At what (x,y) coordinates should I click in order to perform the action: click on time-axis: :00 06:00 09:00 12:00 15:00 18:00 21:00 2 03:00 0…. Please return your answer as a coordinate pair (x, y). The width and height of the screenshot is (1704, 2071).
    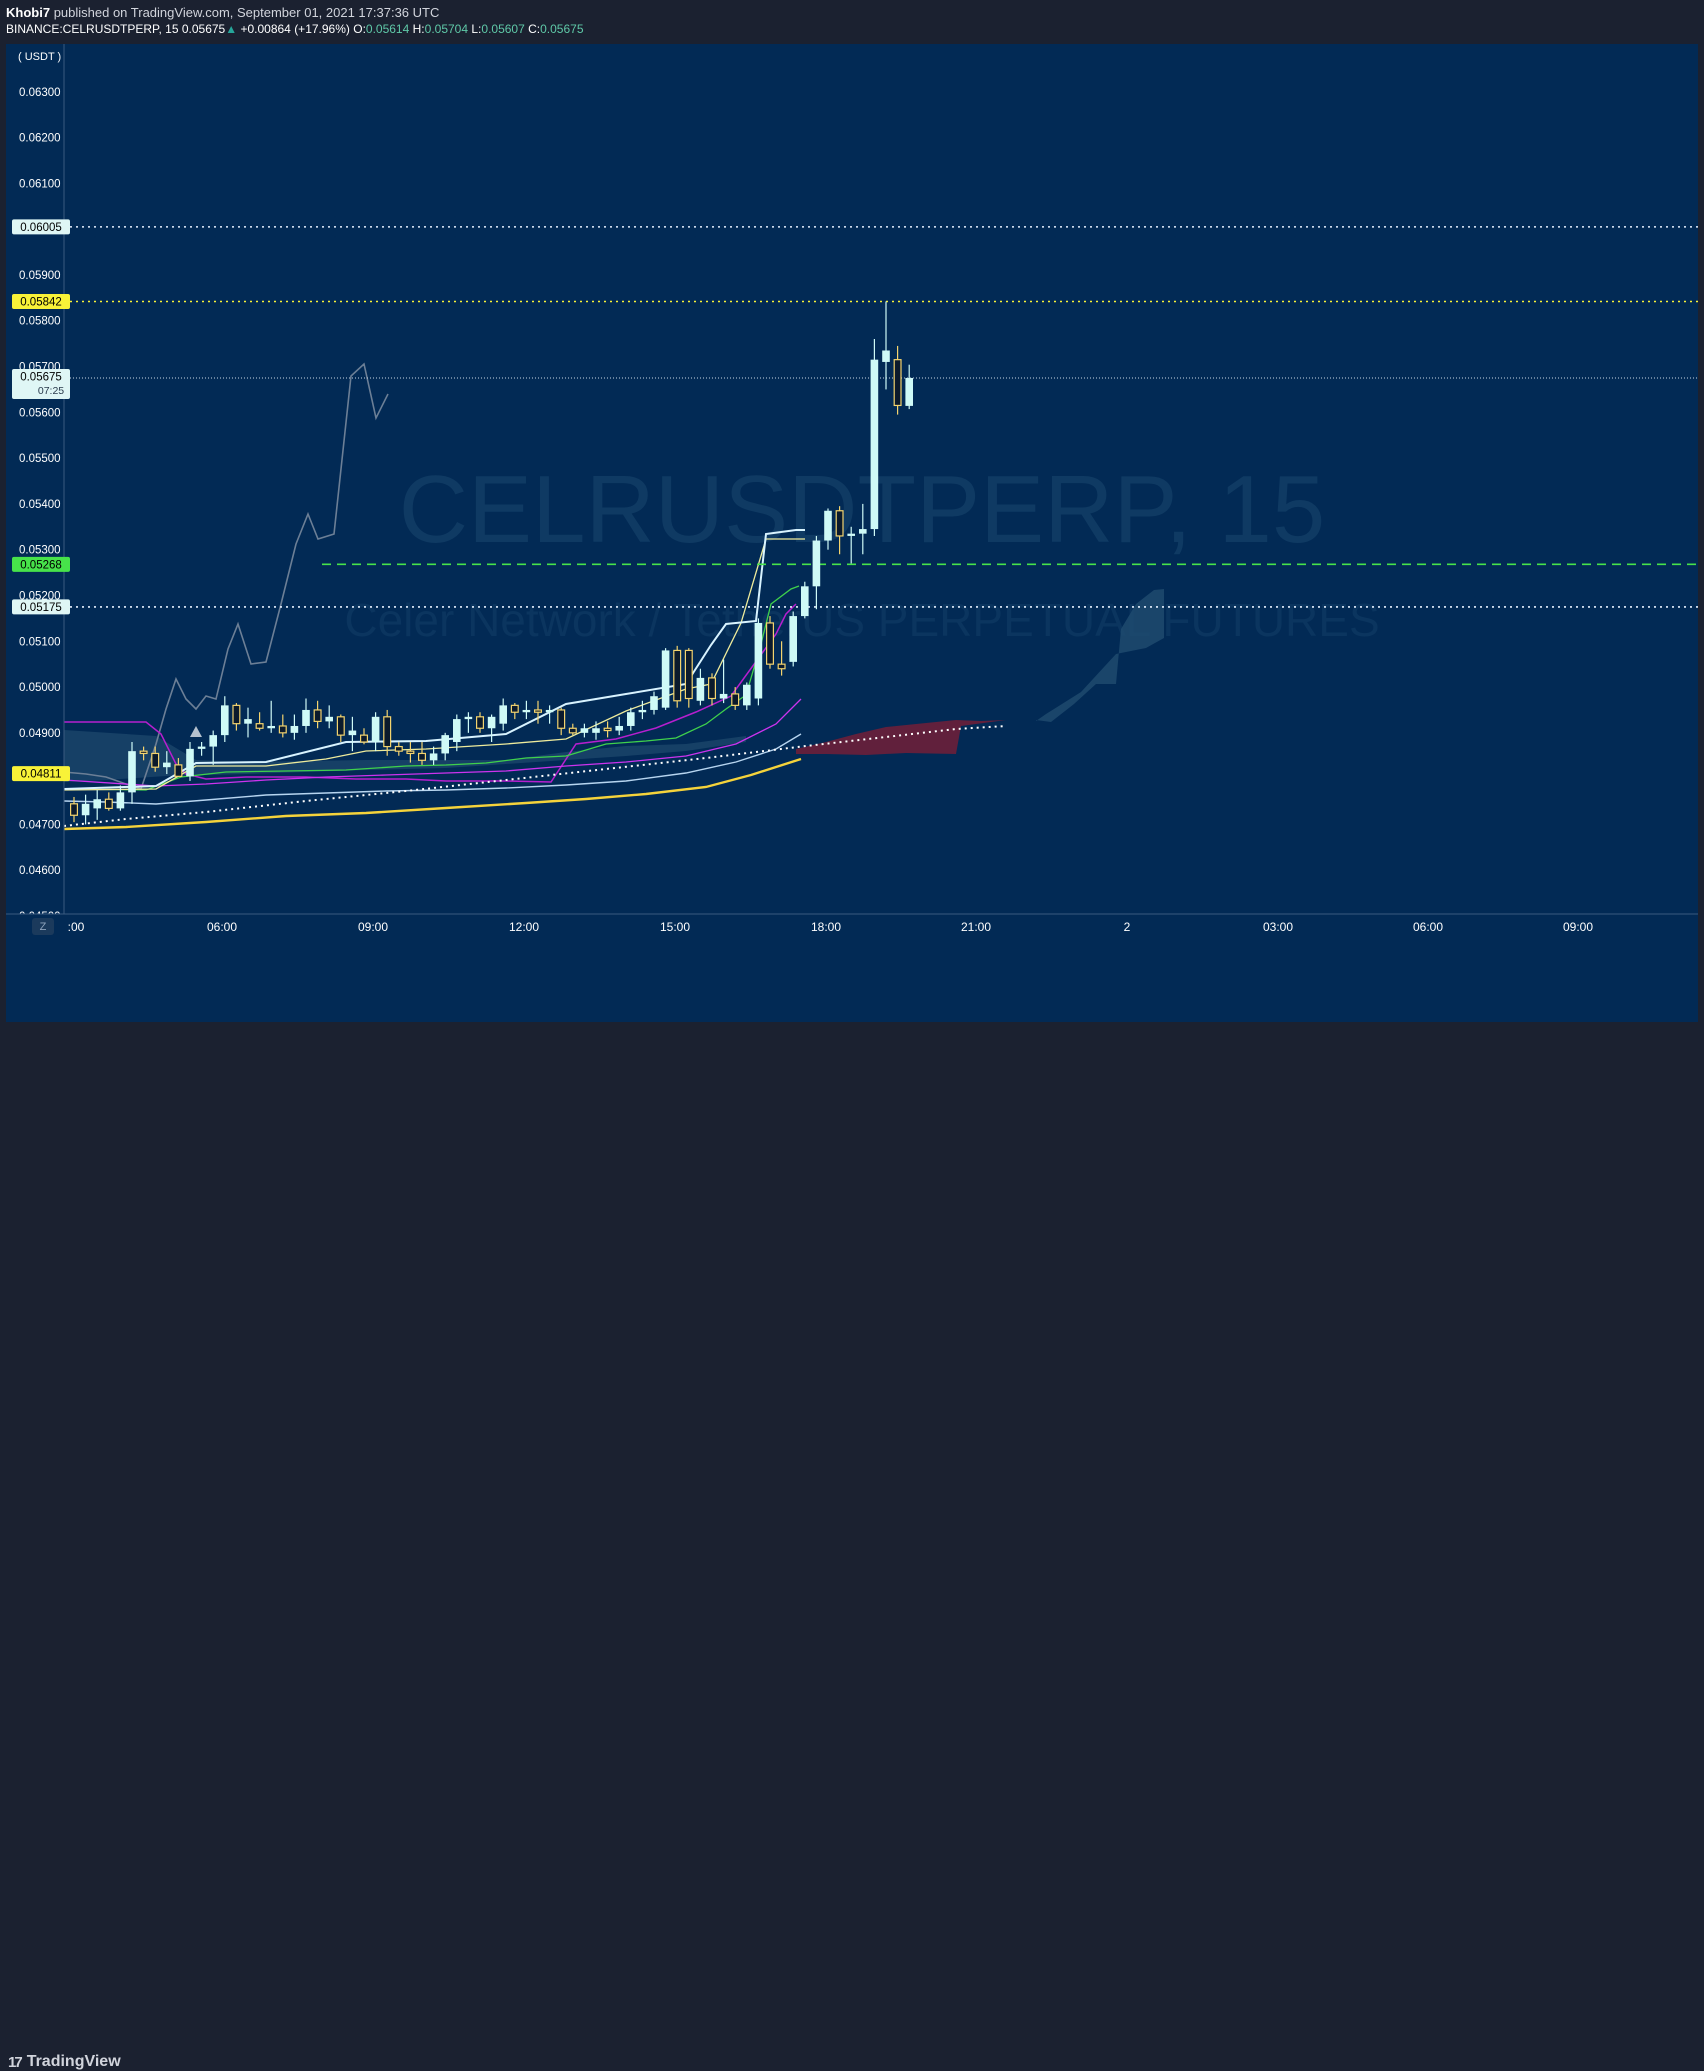
    Looking at the image, I should click on (852, 967).